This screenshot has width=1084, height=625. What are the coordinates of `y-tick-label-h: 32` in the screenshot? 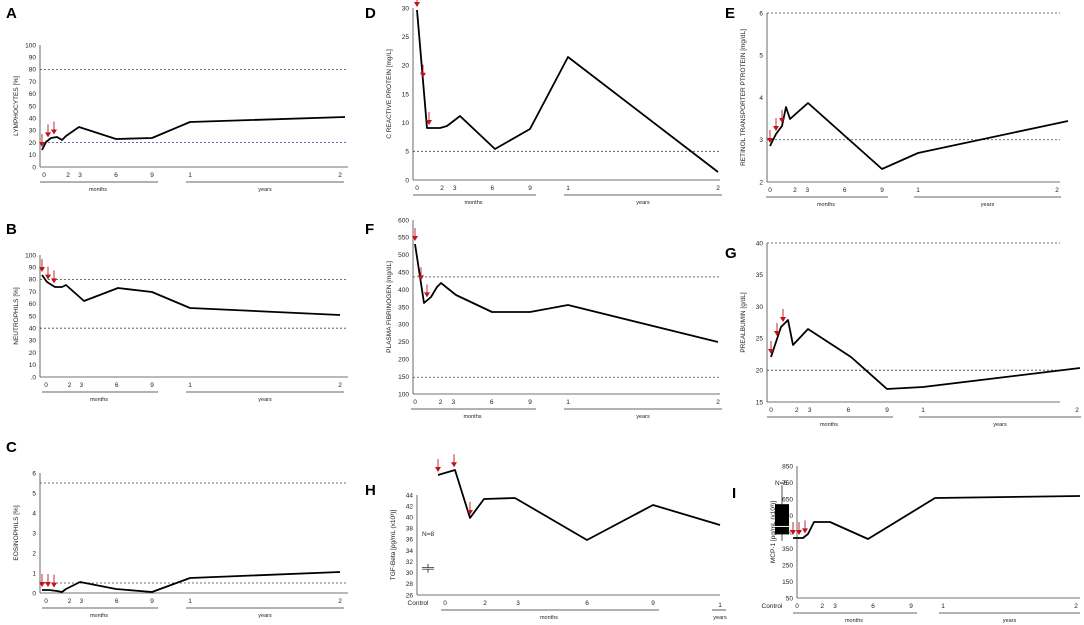 It's located at (410, 562).